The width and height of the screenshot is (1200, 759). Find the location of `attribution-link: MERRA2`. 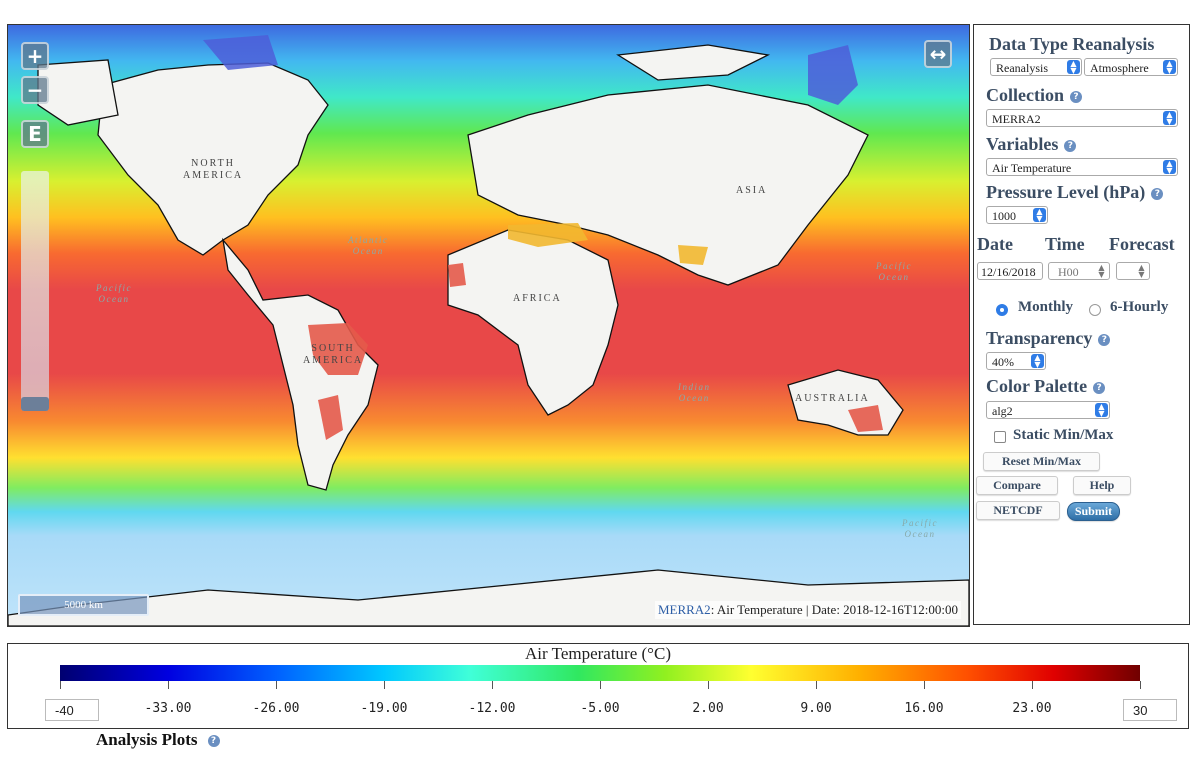

attribution-link: MERRA2 is located at coordinates (684, 609).